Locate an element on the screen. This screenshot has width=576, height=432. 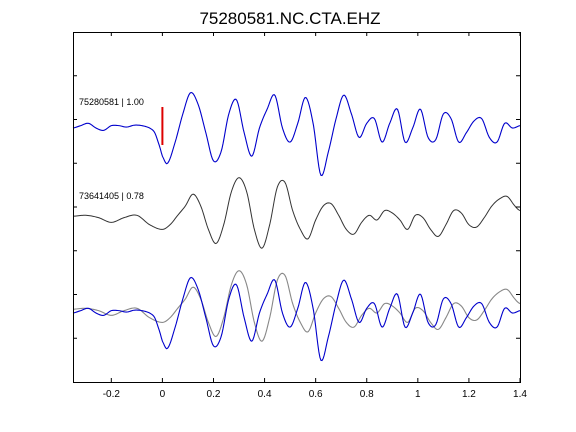
x-tick-label: 0.6 is located at coordinates (316, 394).